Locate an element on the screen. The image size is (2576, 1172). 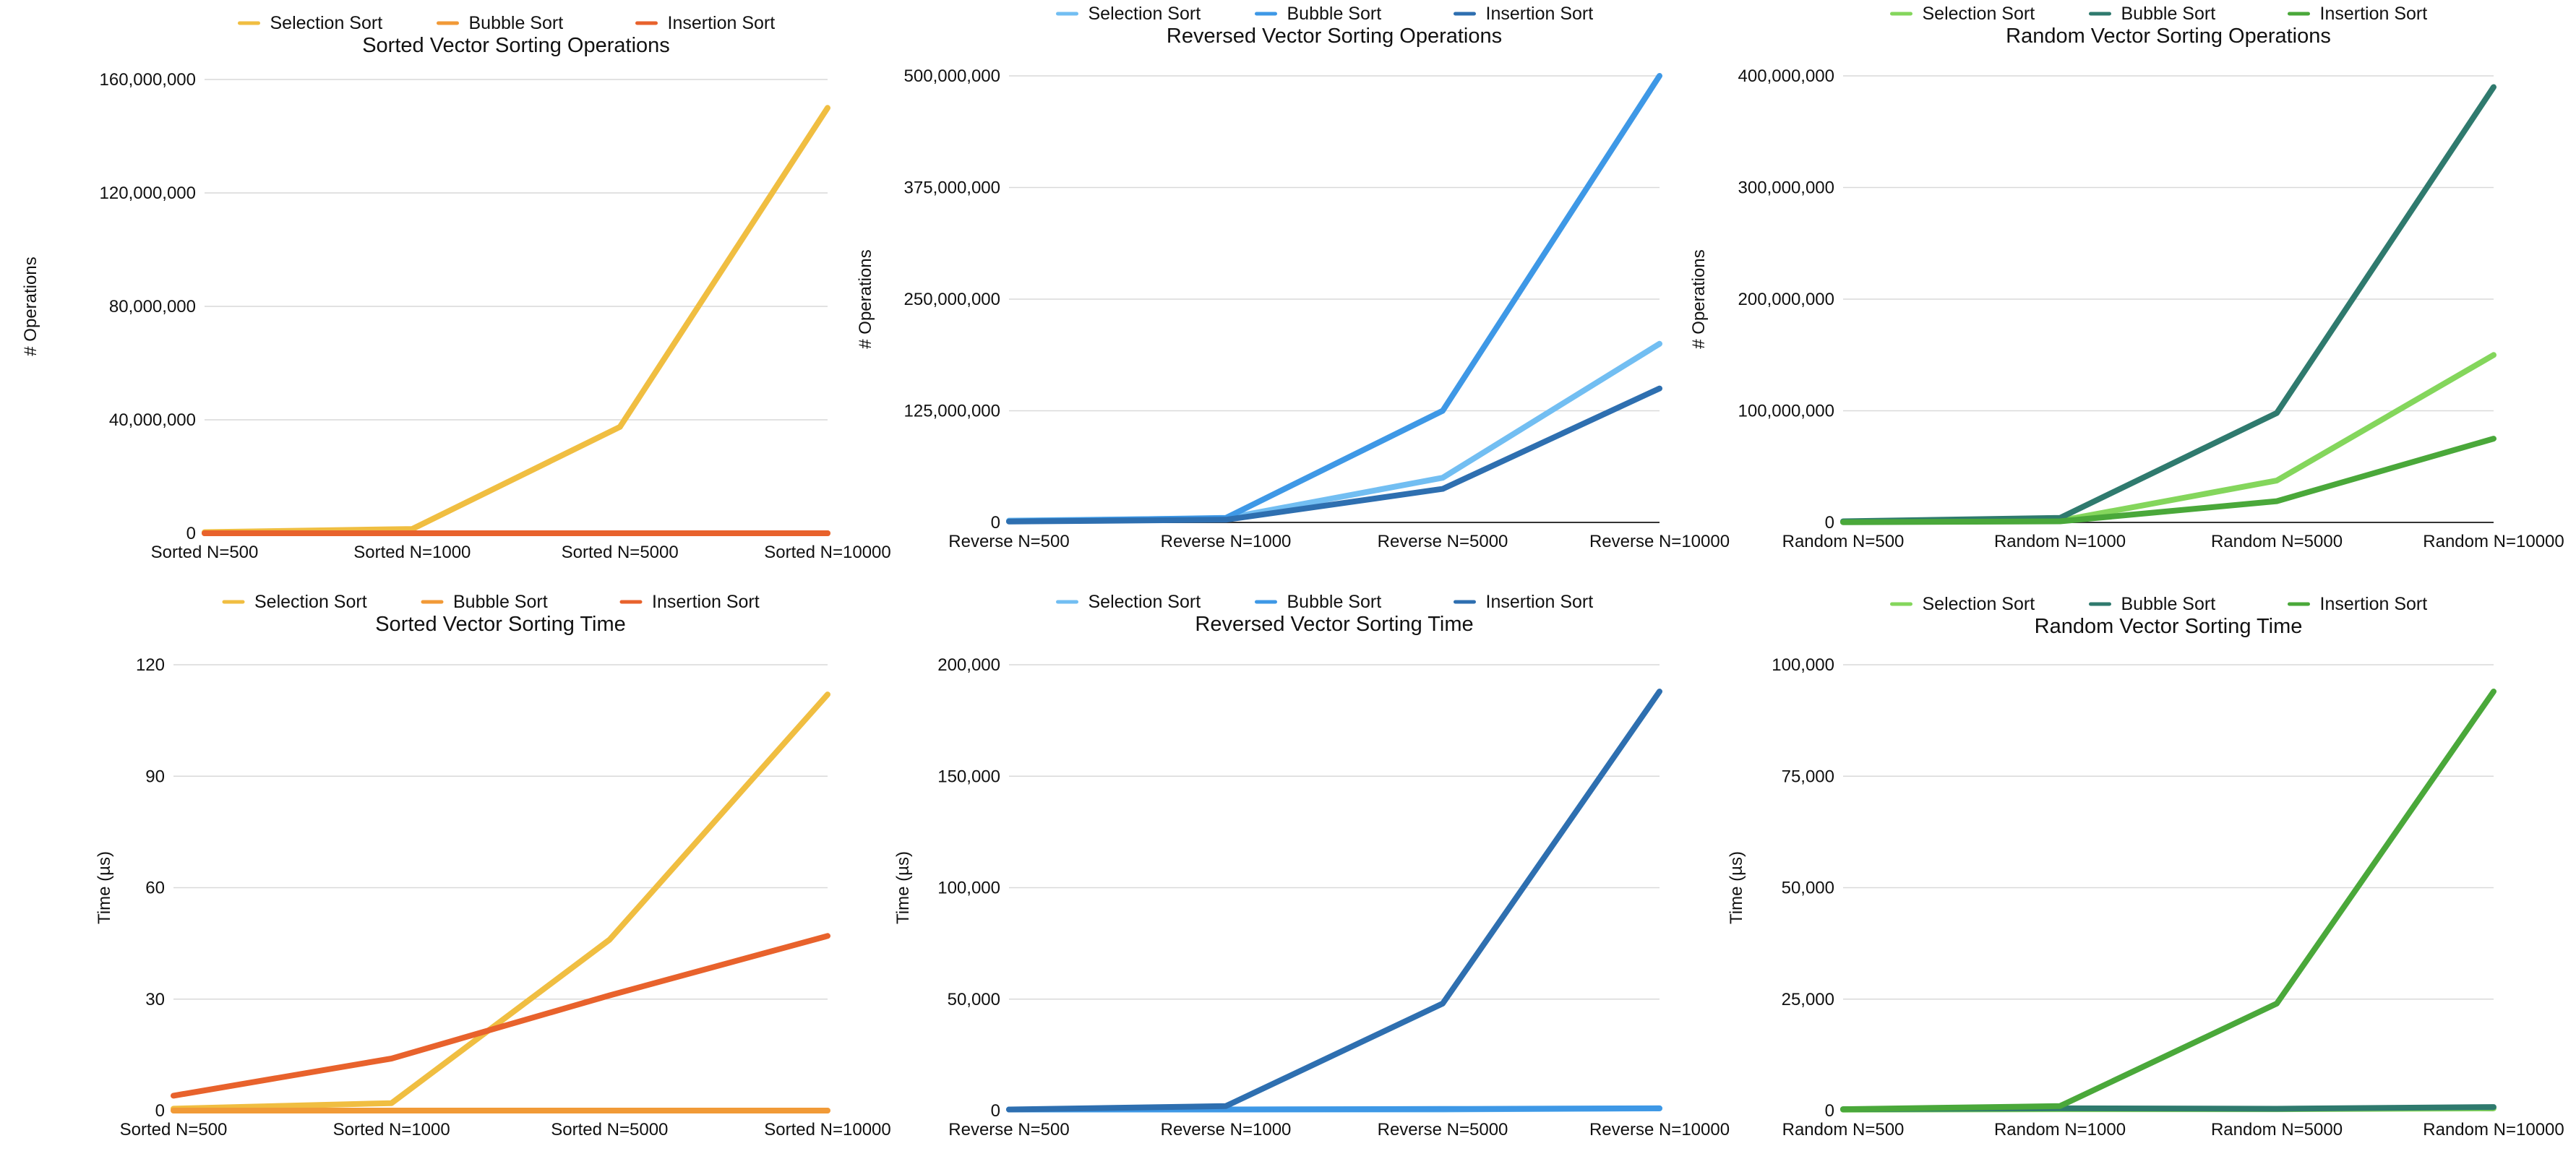
chart-title: Sorted Vector Sorting Operations is located at coordinates (516, 45).